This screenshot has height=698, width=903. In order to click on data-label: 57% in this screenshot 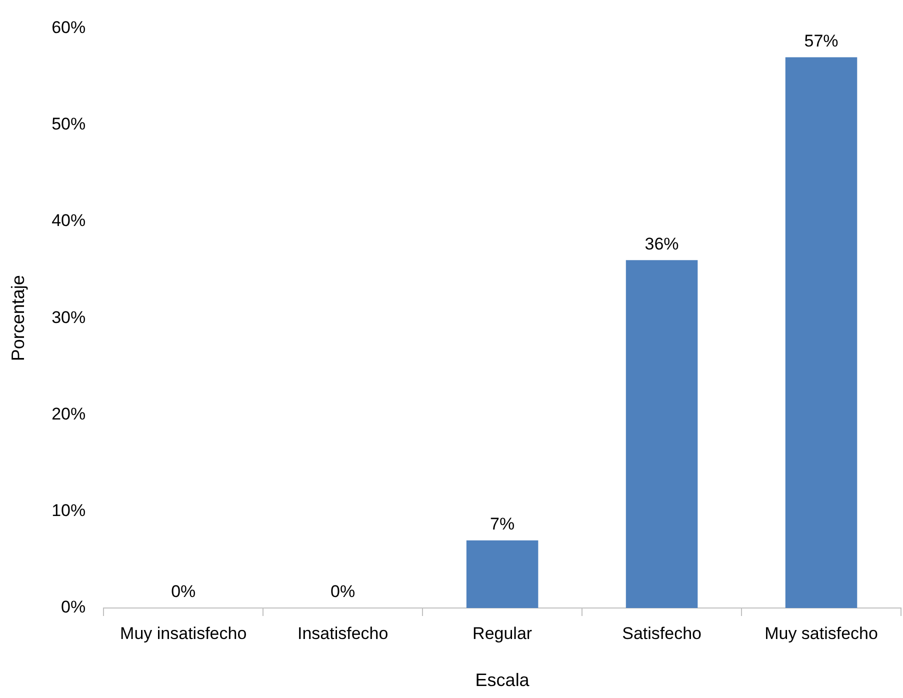, I will do `click(821, 40)`.